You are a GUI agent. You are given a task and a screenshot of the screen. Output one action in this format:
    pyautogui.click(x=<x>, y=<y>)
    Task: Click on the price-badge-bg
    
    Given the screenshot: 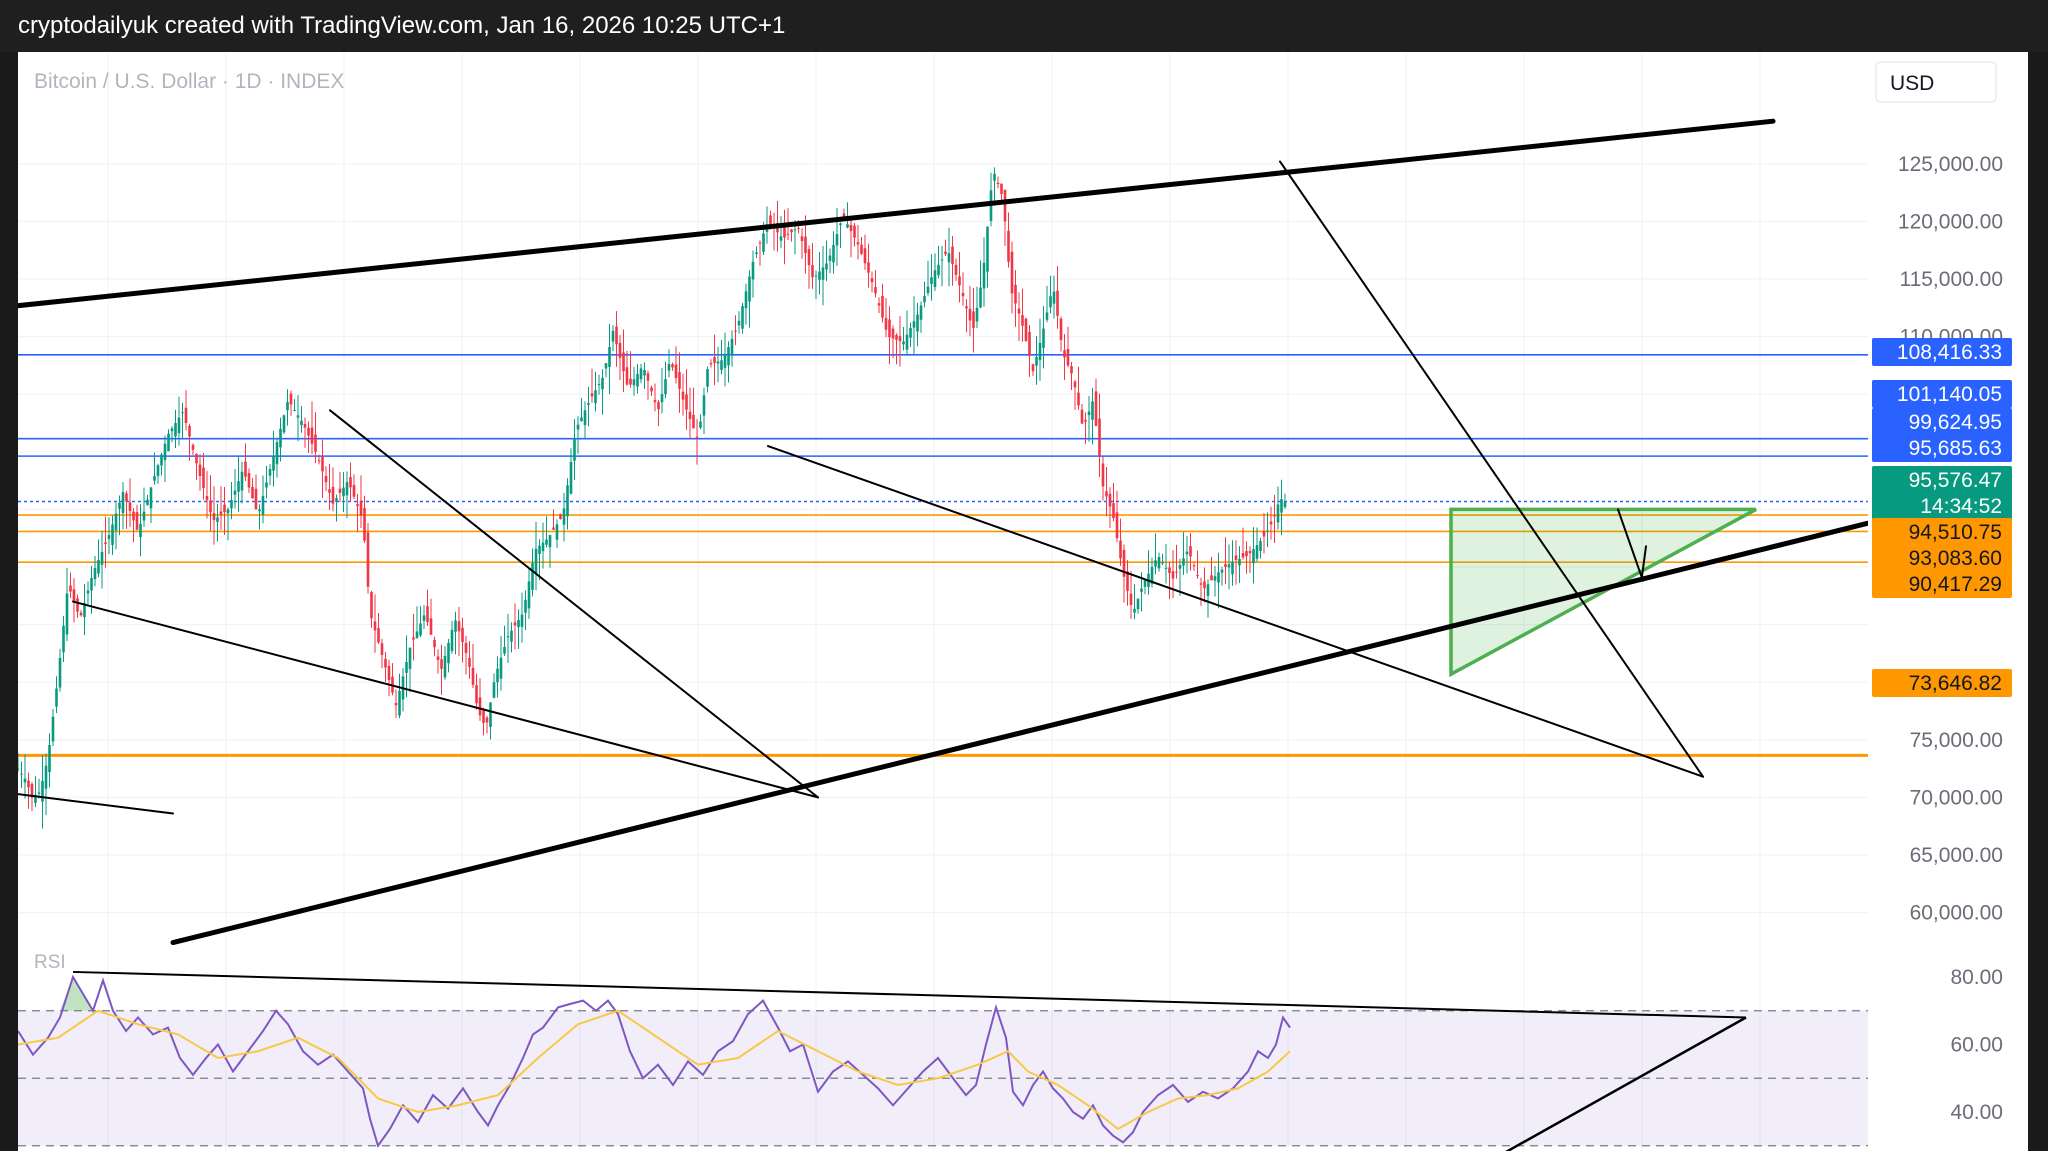 What is the action you would take?
    pyautogui.click(x=1942, y=506)
    